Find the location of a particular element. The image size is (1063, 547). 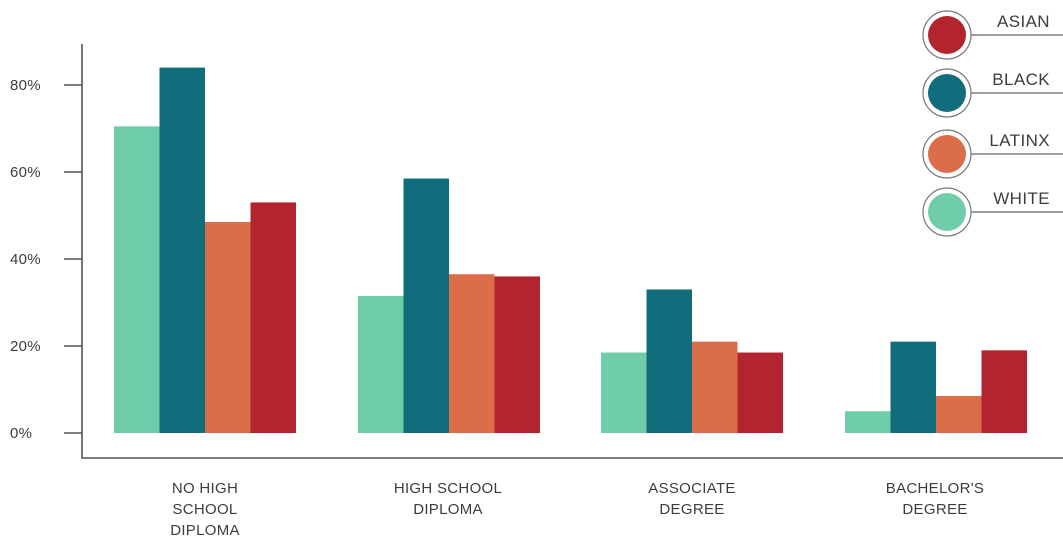

bar-black-associate-degree is located at coordinates (669, 361).